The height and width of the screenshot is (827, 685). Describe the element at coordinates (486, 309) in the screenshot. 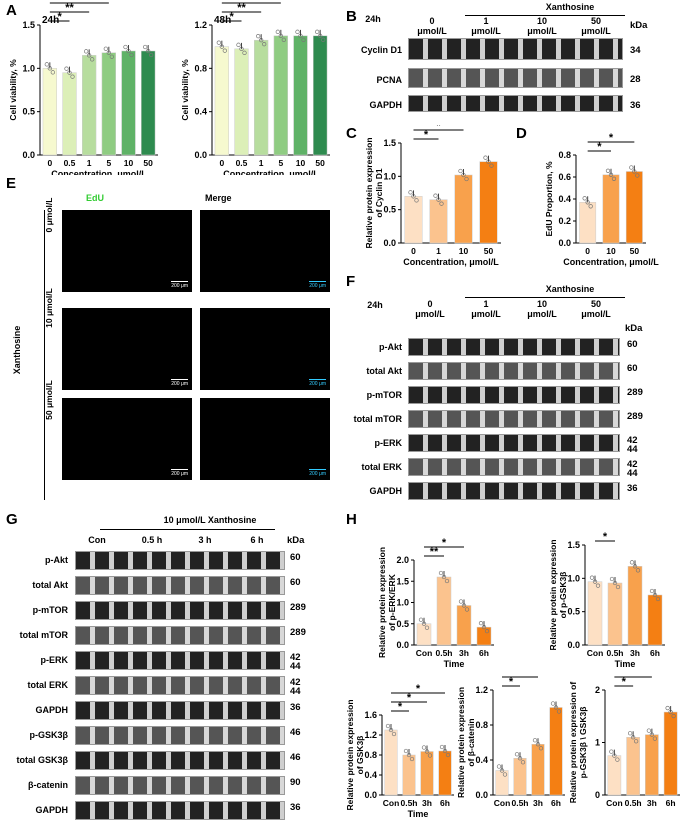

I see `panel-f-conc-1: 1 μmol/L` at that location.